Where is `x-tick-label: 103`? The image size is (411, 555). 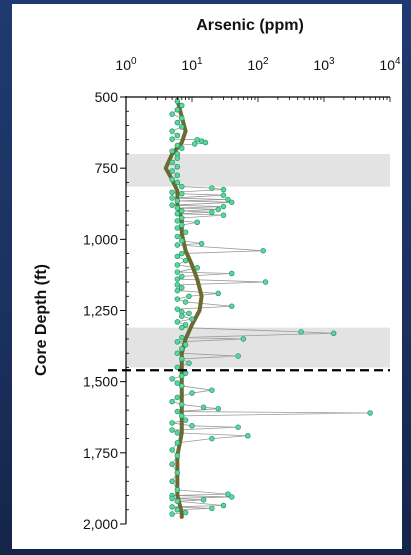 x-tick-label: 103 is located at coordinates (324, 64).